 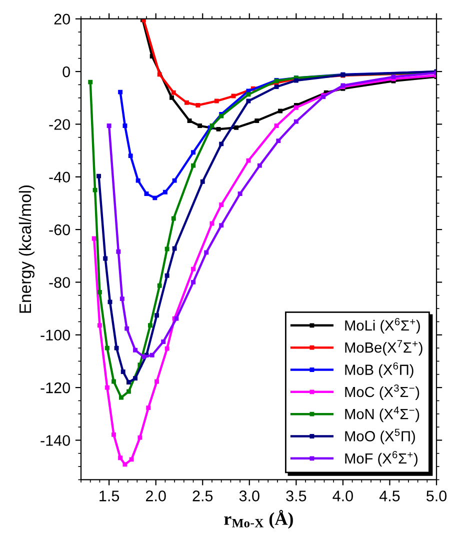 I want to click on legend-label: MoC (X$^{3}$Σ$^{−}$), so click(x=382, y=392).